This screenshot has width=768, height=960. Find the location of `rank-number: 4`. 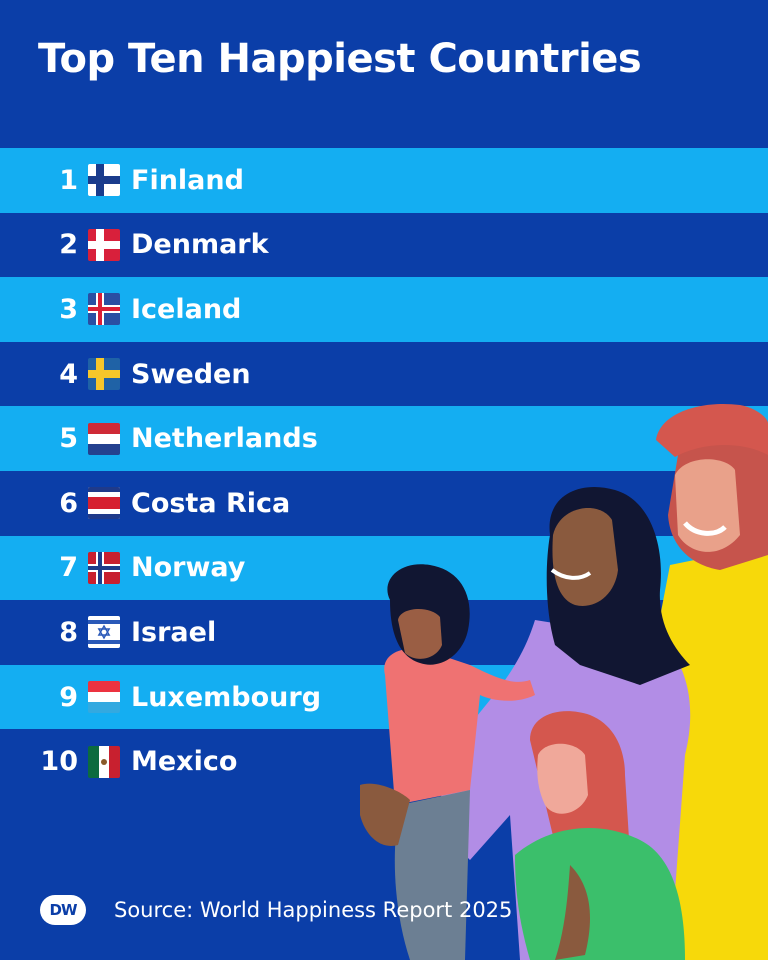

rank-number: 4 is located at coordinates (68, 374).